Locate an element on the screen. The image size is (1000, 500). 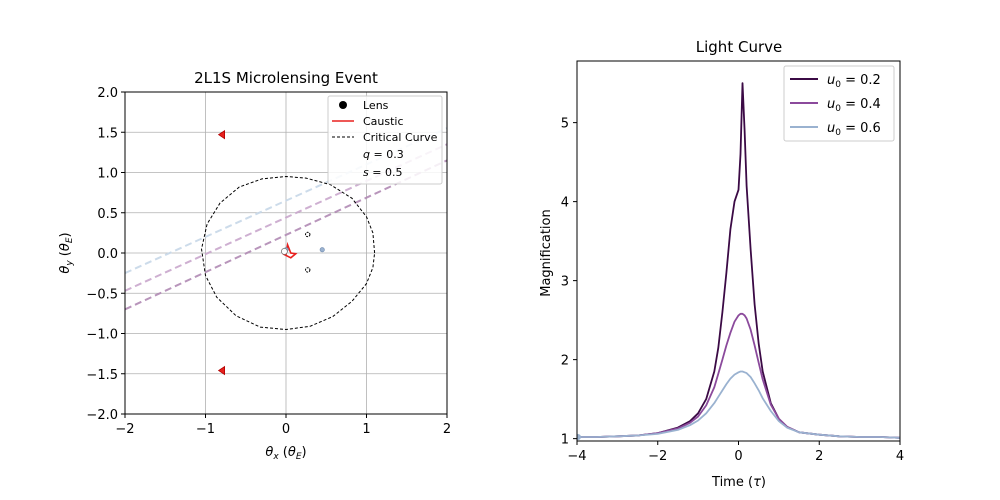
y-axis-label: θy (θE) is located at coordinates (66, 252).